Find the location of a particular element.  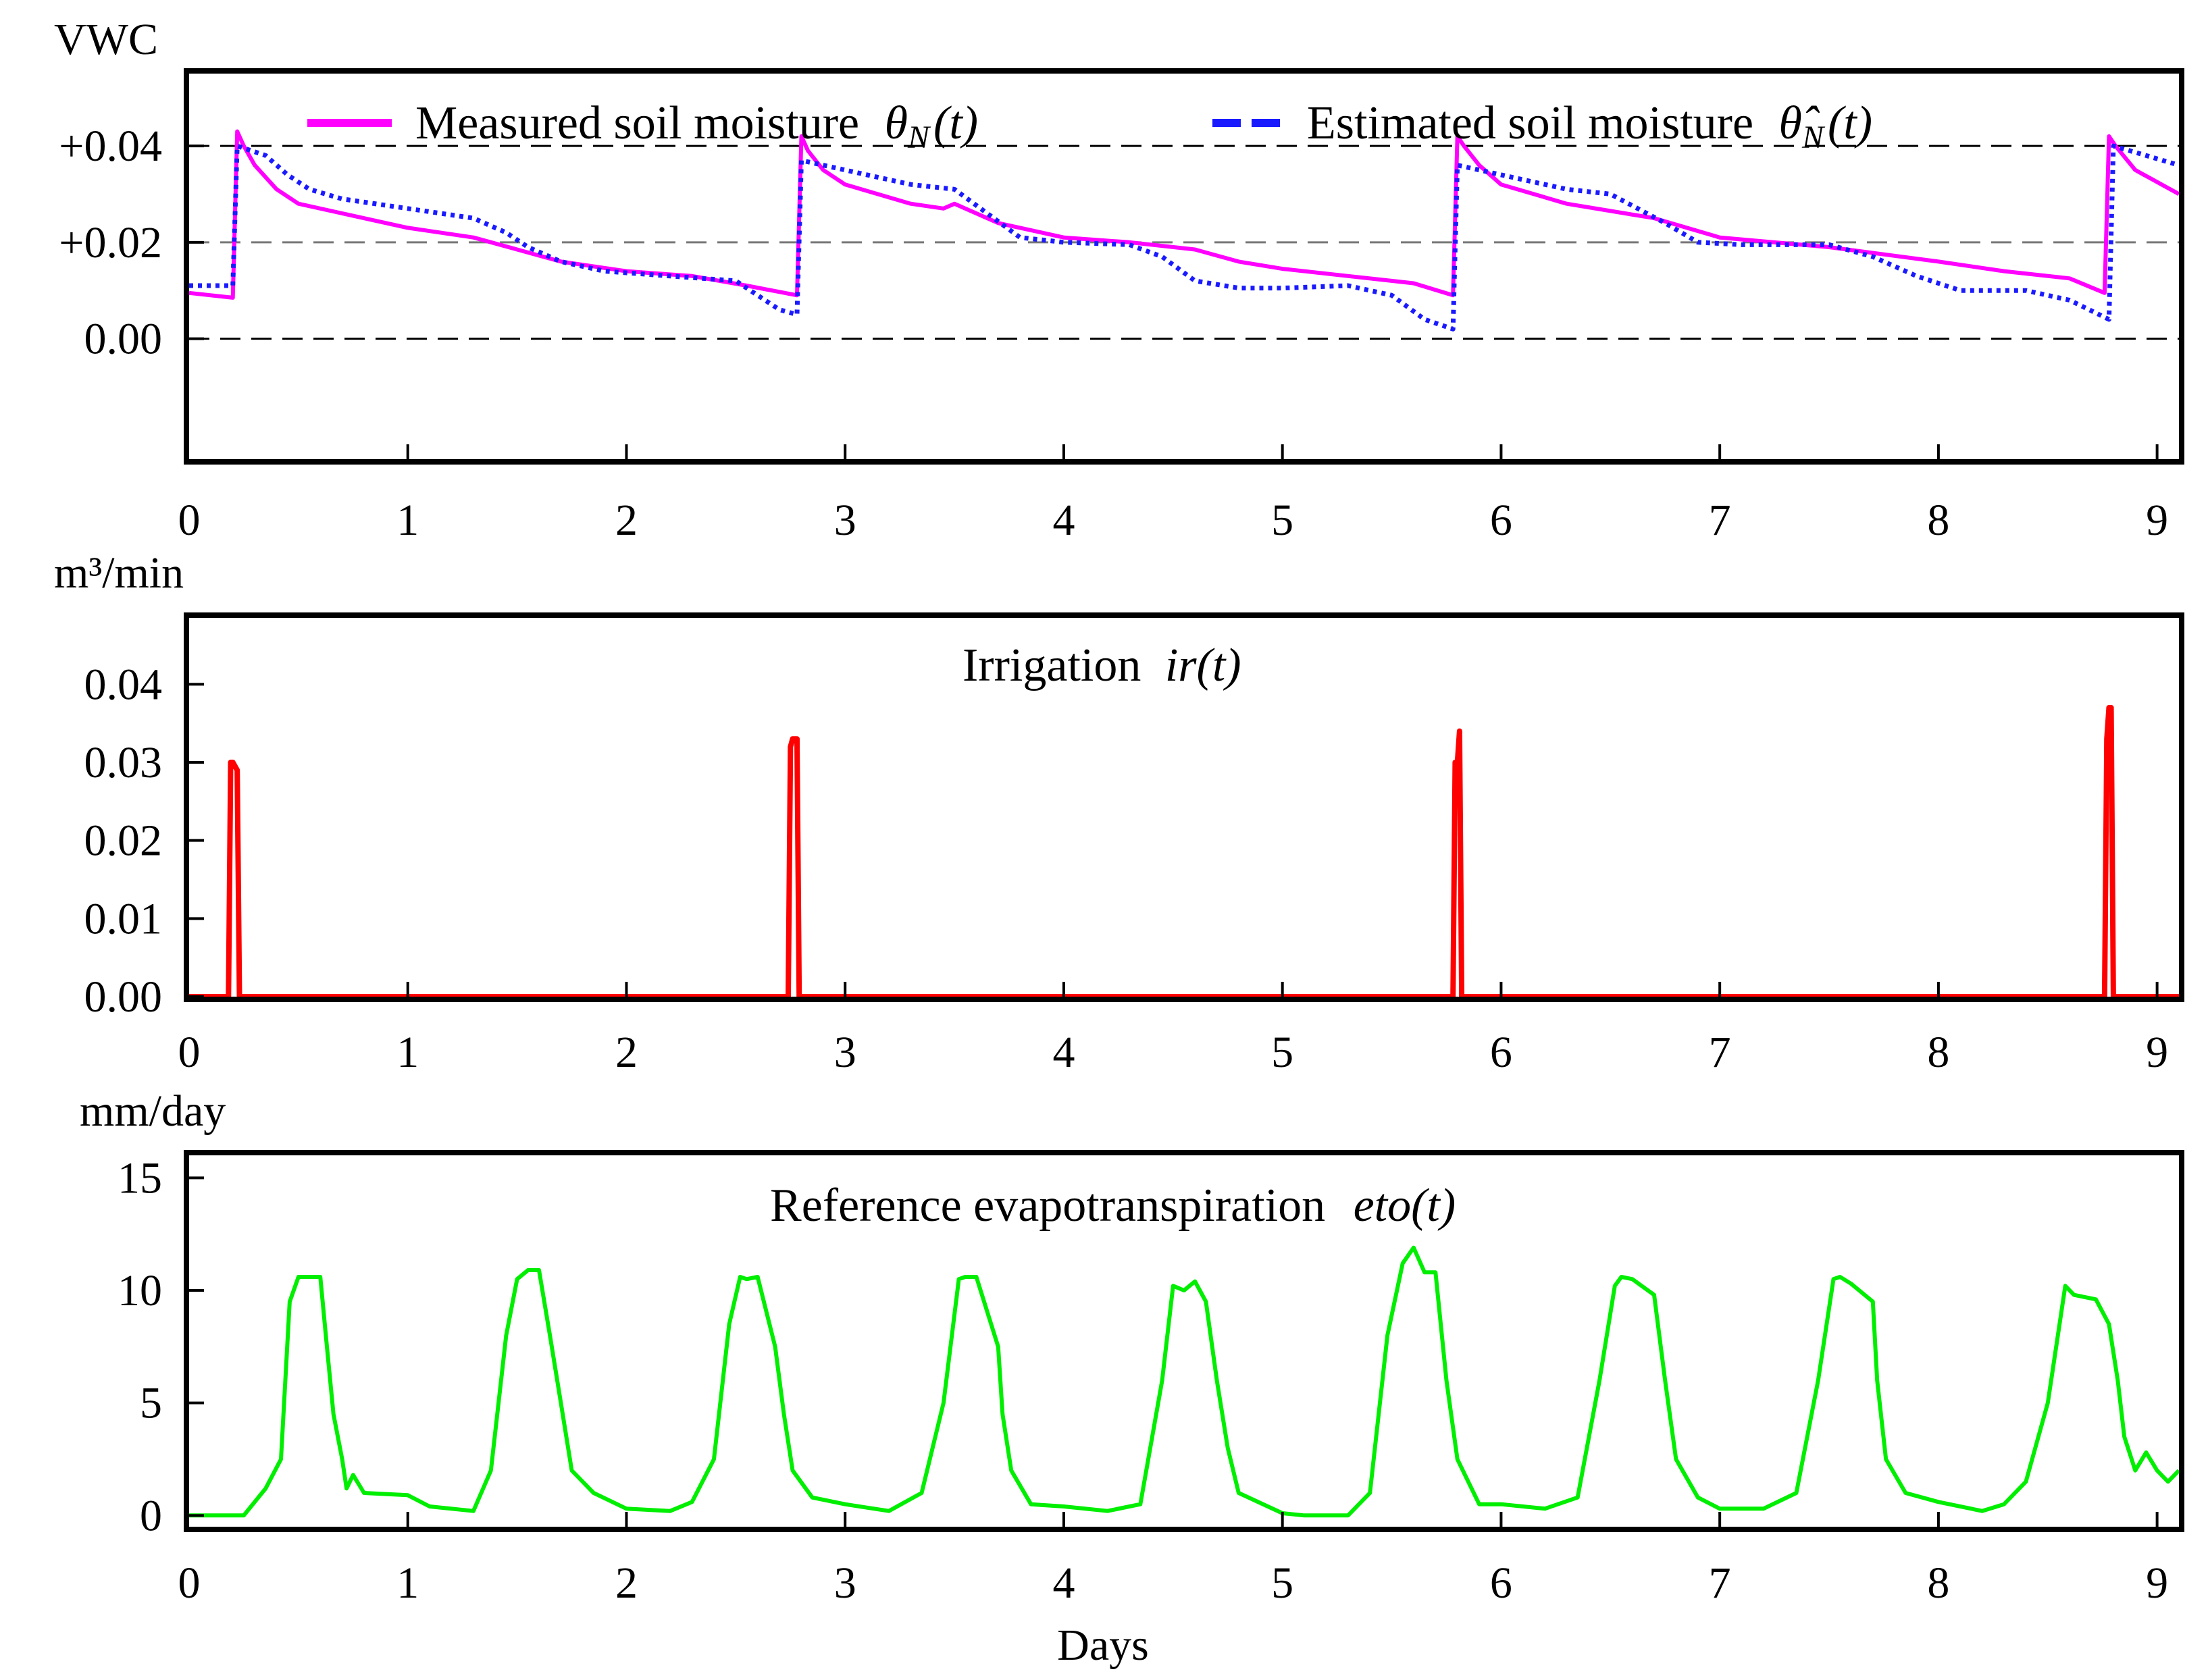

panel-title-irrigation: Irrigation ir(t) is located at coordinates (1102, 665).